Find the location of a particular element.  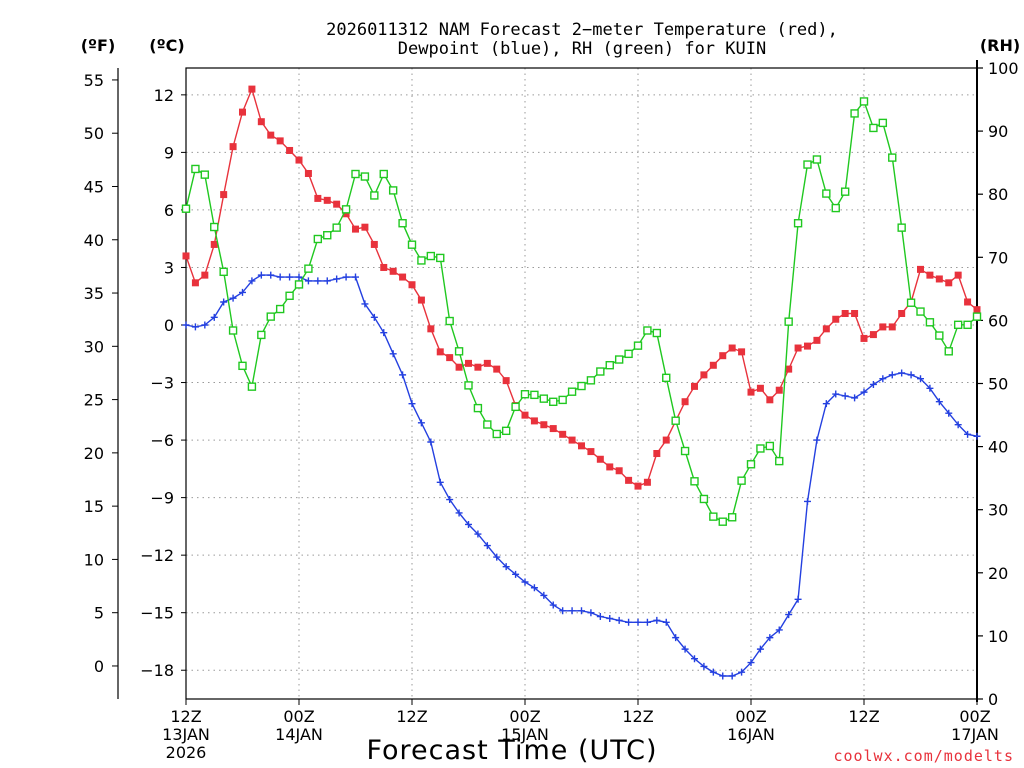

x-axis-title: Forecast Time (UTC) is located at coordinates (511, 750).